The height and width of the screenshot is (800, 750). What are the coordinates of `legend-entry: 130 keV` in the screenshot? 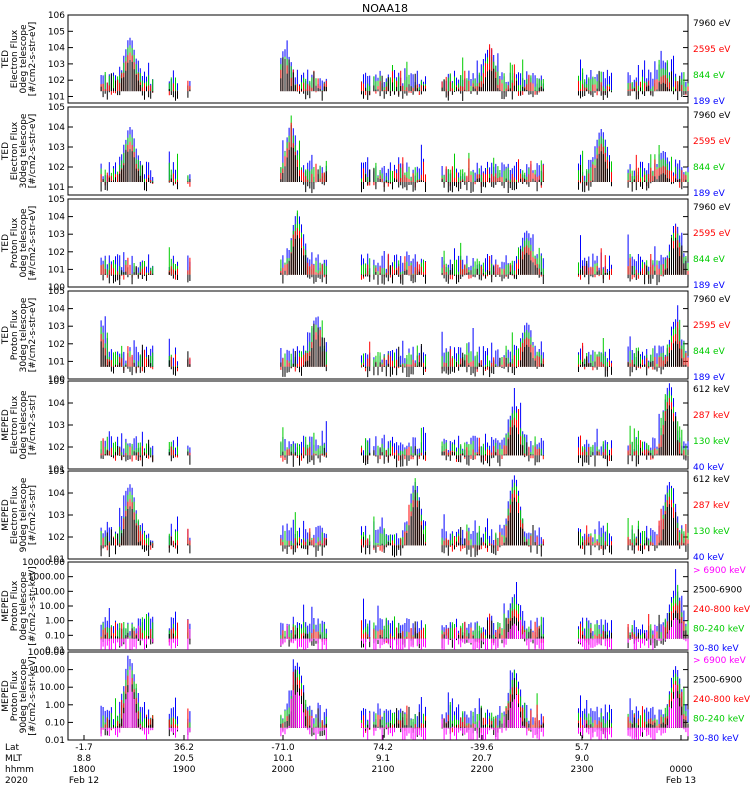 It's located at (711, 442).